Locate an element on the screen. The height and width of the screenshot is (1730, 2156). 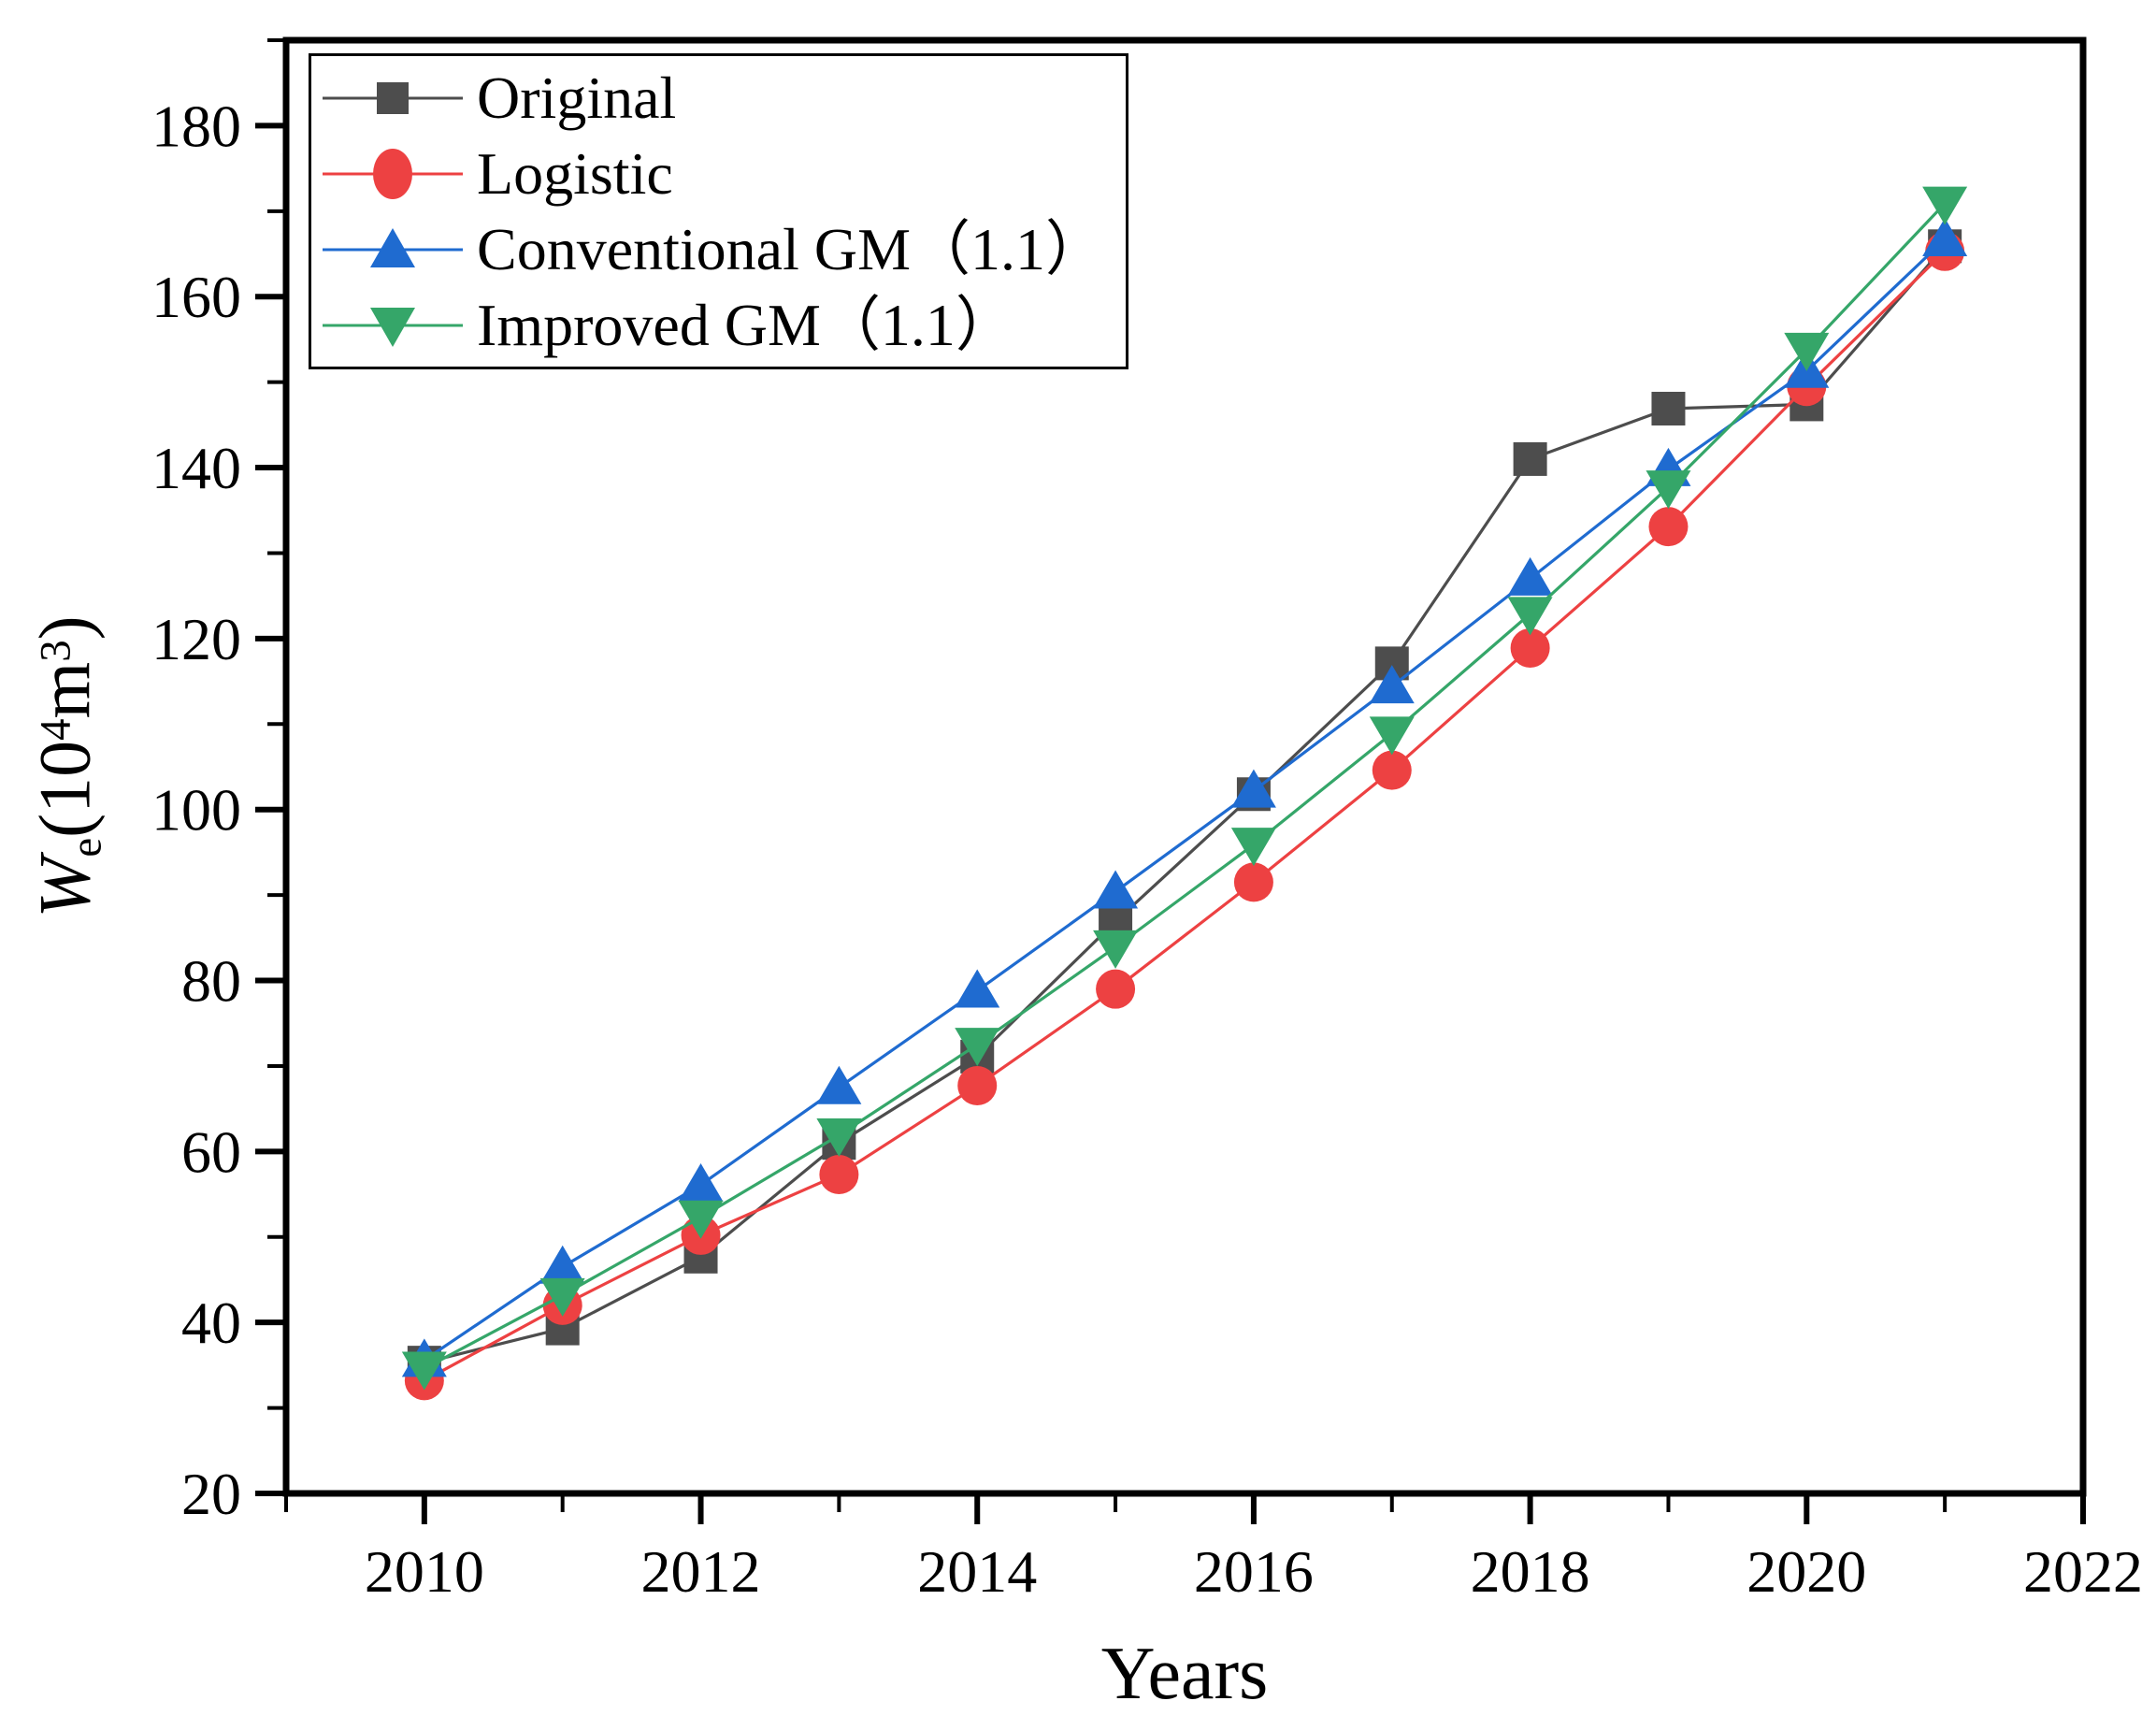
data-point-s3-2018 is located at coordinates (1530, 576).